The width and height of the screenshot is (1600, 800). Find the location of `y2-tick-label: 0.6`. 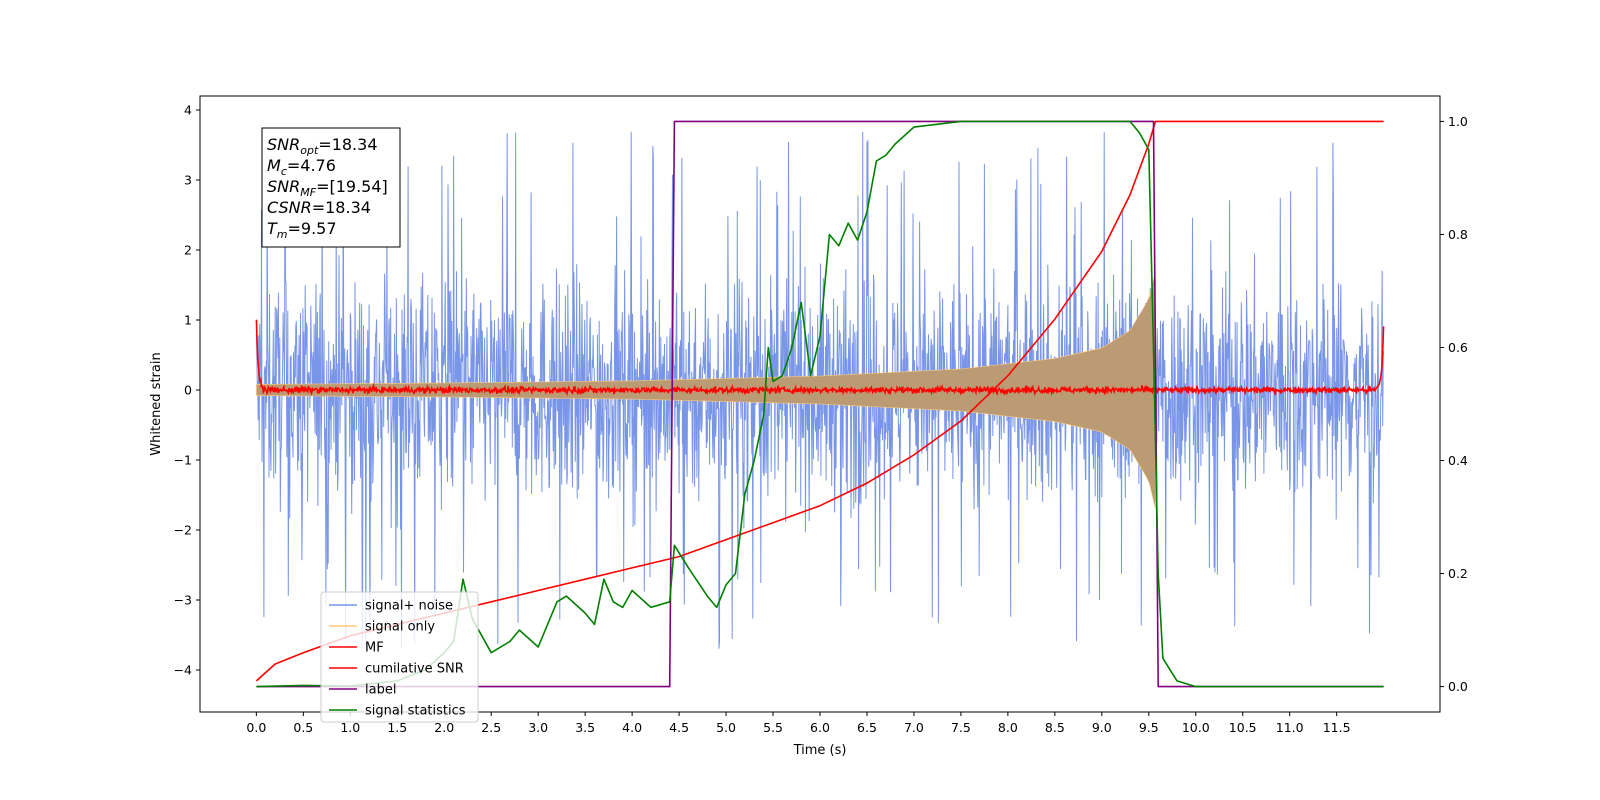

y2-tick-label: 0.6 is located at coordinates (1458, 347).